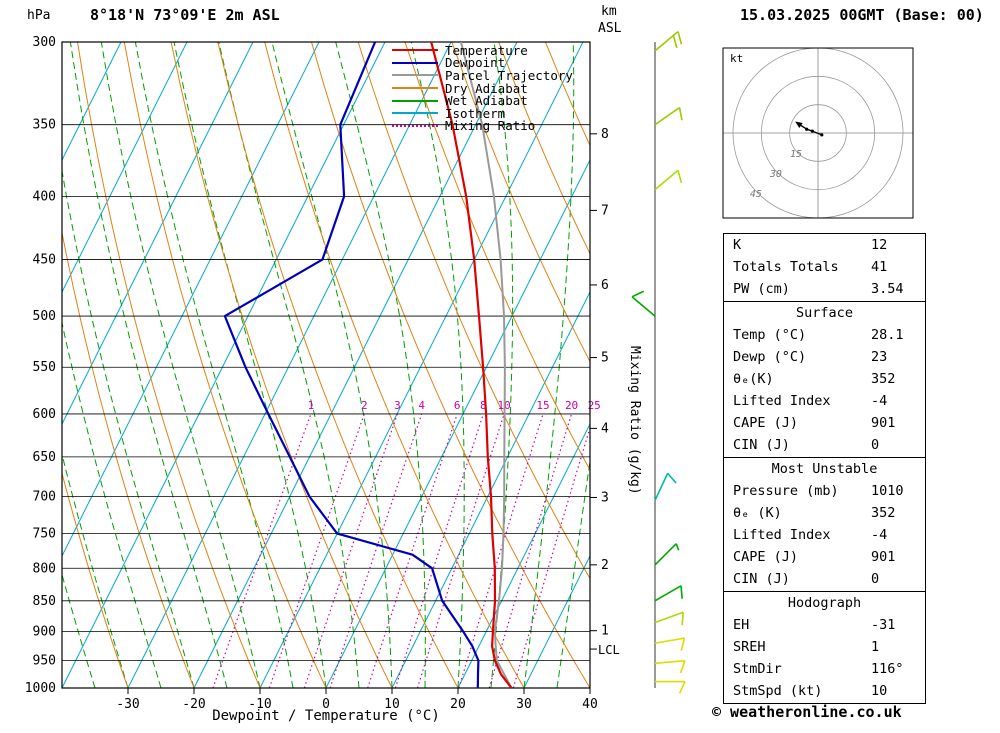  Describe the element at coordinates (40, 688) in the screenshot. I see `pressure-tick-label: 1000` at that location.